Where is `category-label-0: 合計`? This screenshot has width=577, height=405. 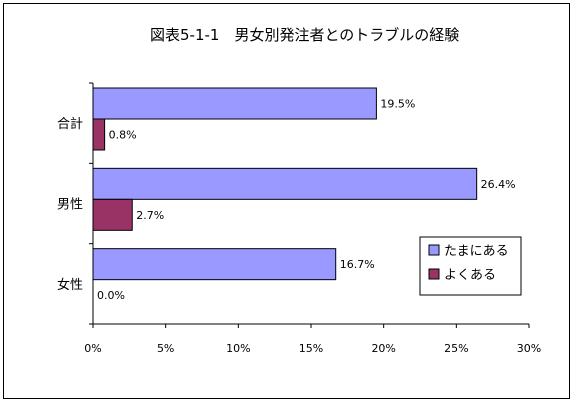 category-label-0: 合計 is located at coordinates (70, 124).